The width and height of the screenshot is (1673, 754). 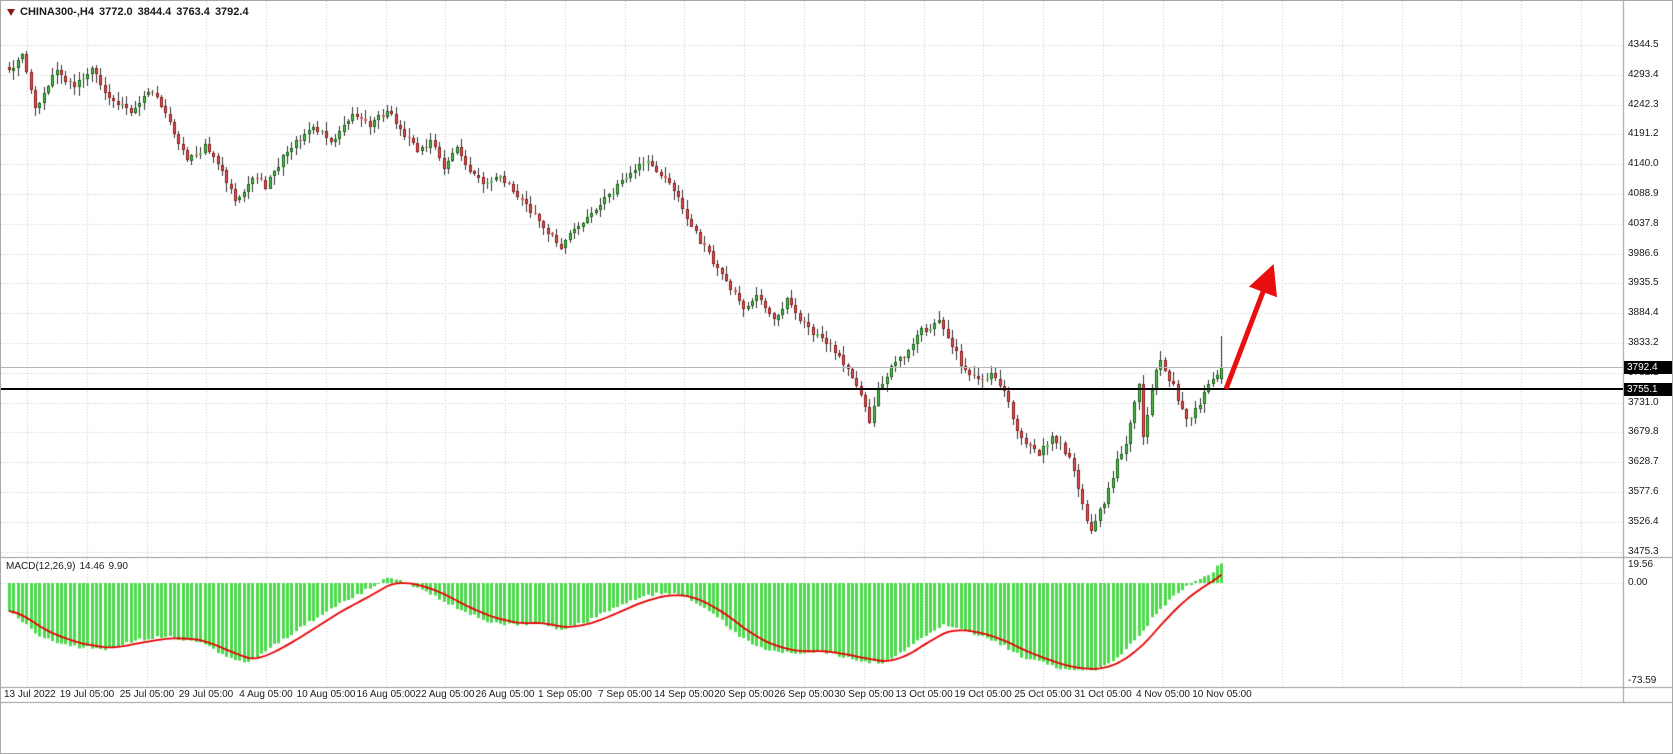 I want to click on price-axis-label: 4344.5, so click(x=1643, y=44).